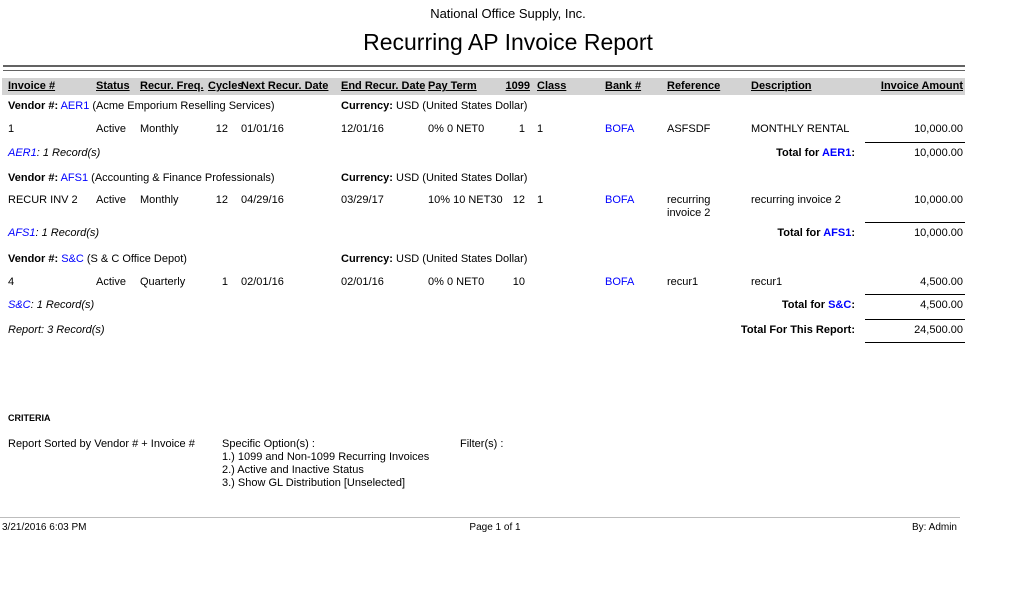 Image resolution: width=1016 pixels, height=599 pixels. Describe the element at coordinates (44, 527) in the screenshot. I see `footer-datetime: 3/21/2016 6:03 PM` at that location.